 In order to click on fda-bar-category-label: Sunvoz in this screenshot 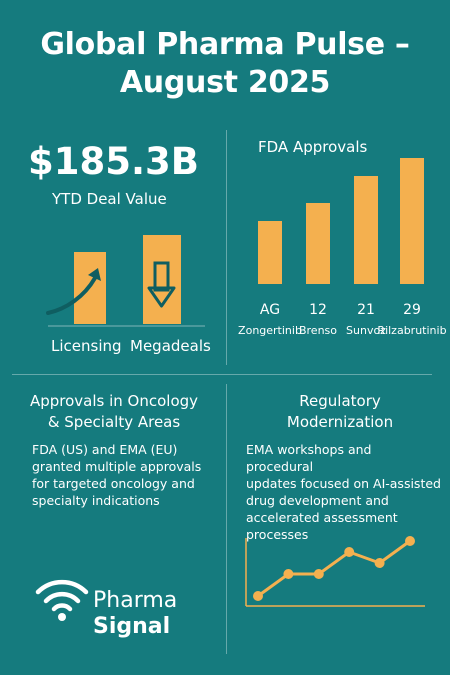, I will do `click(366, 330)`.